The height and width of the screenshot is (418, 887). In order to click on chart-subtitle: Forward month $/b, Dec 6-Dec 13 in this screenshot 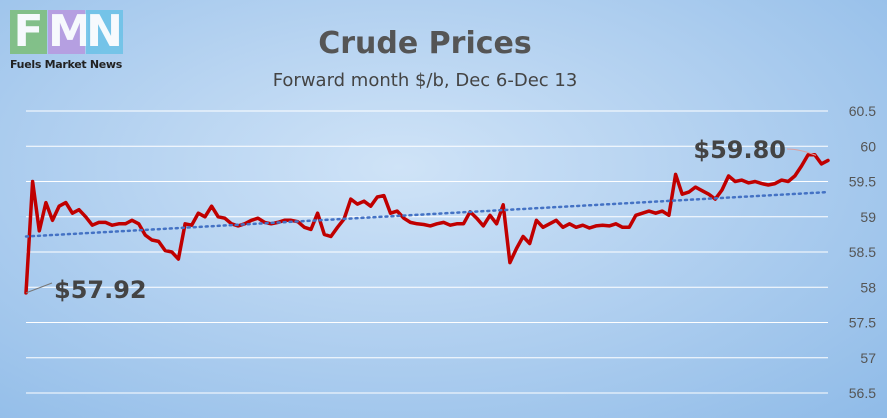, I will do `click(425, 80)`.